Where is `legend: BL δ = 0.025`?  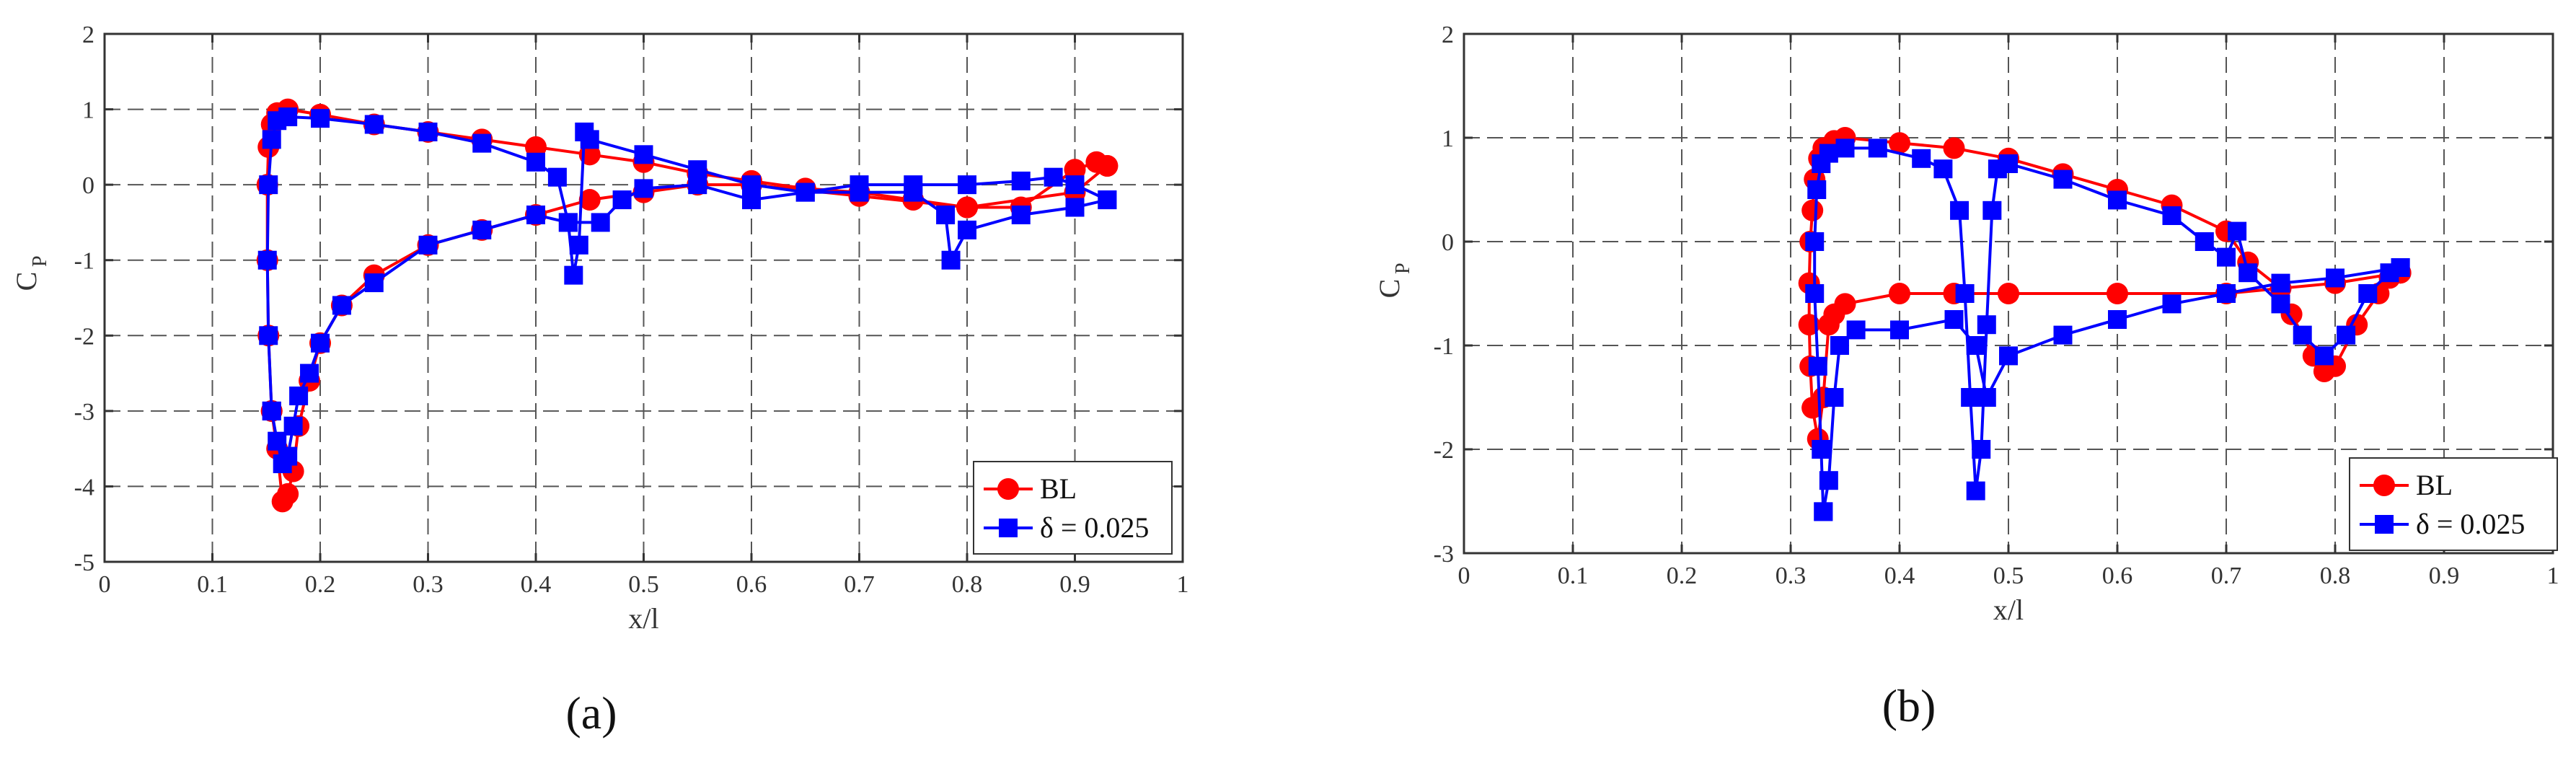 legend: BL δ = 0.025 is located at coordinates (1073, 508).